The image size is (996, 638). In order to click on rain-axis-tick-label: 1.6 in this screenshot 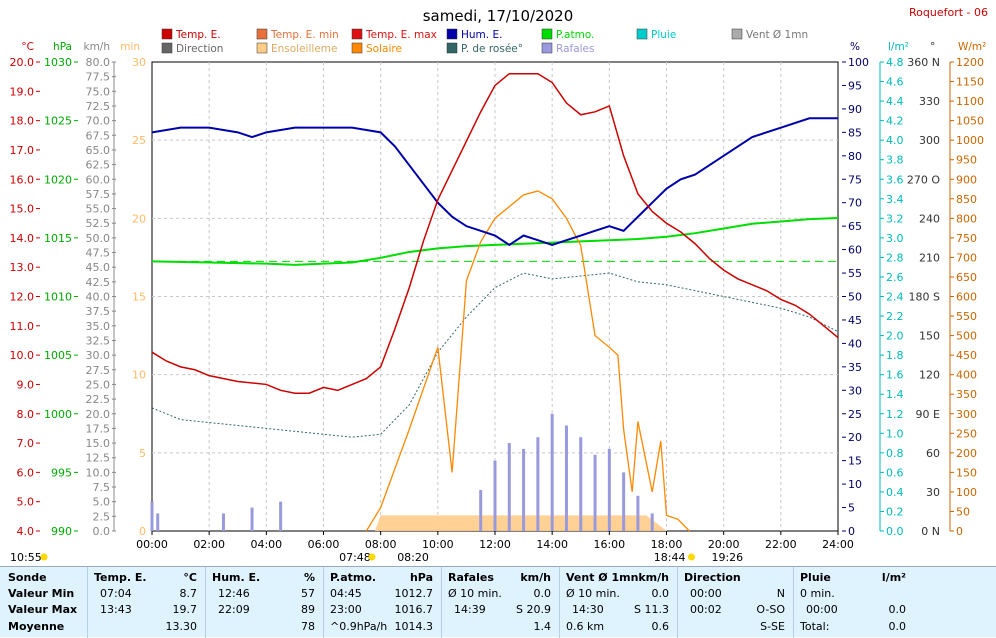, I will do `click(895, 375)`.